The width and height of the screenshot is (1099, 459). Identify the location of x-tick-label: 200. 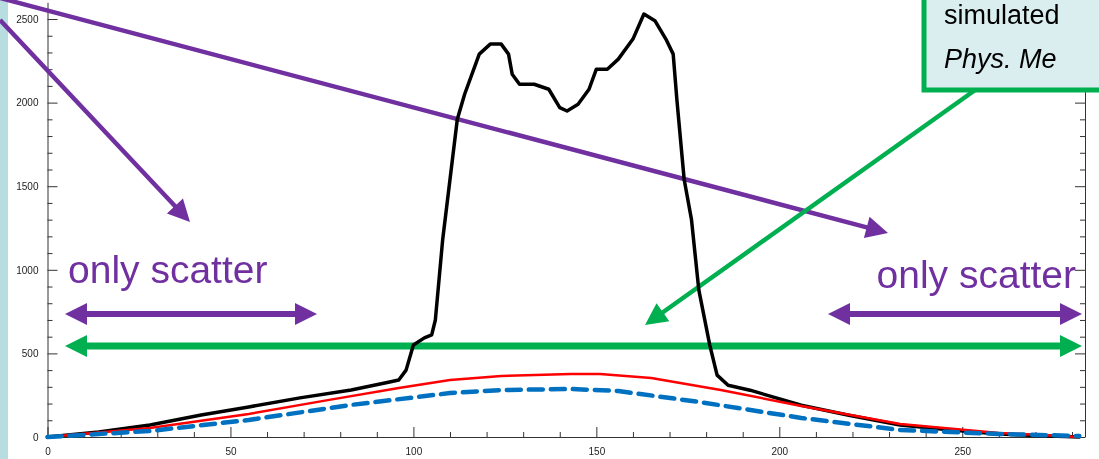
(780, 451).